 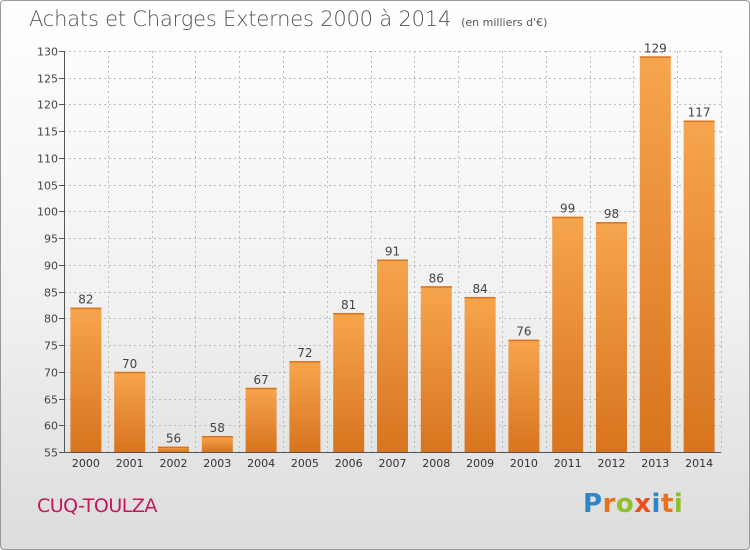 What do you see at coordinates (436, 463) in the screenshot?
I see `x-tick-label: 2008` at bounding box center [436, 463].